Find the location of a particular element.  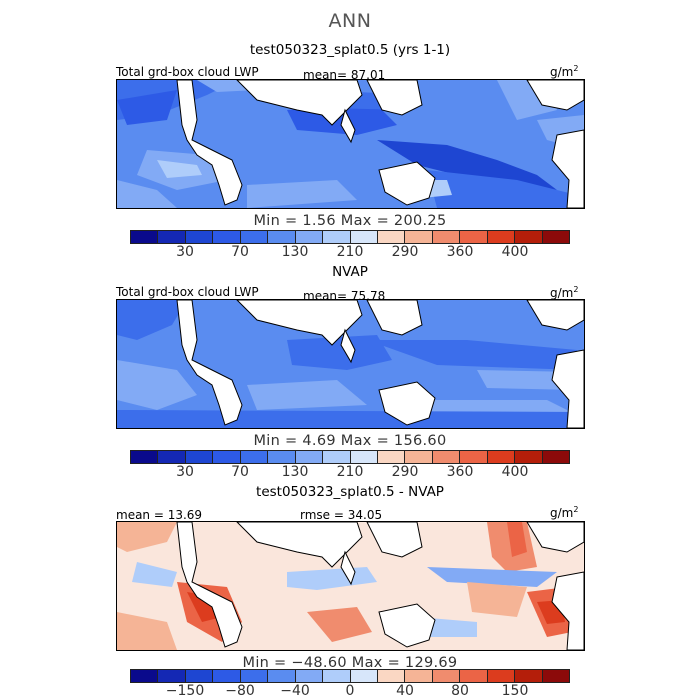

panel2-land-australia is located at coordinates (407, 403).